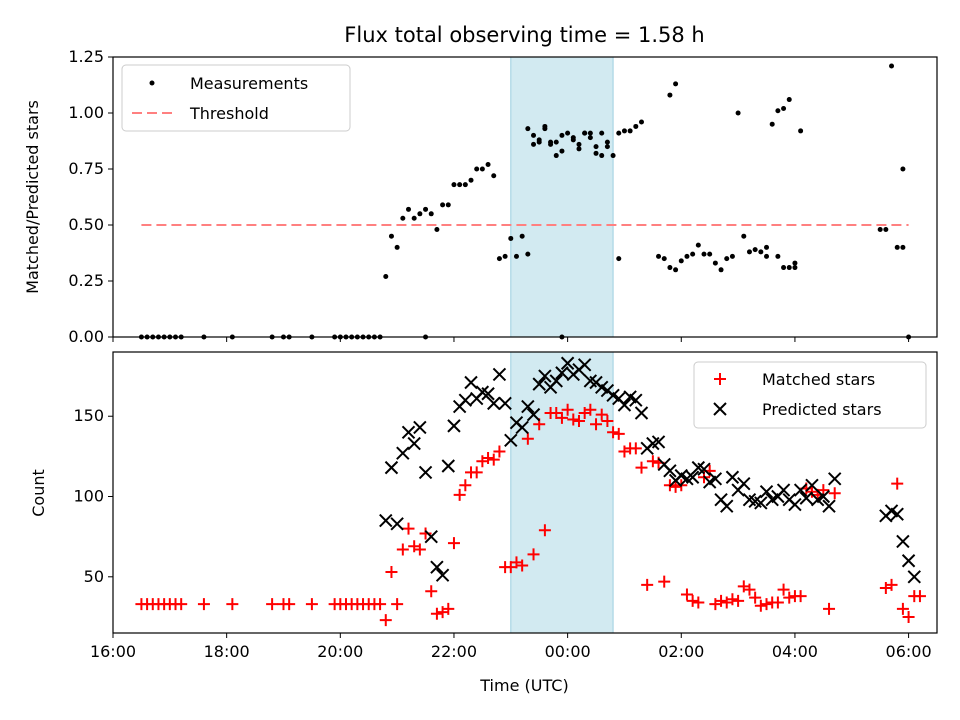  I want to click on bottom-xtick-label: 20:00, so click(340, 651).